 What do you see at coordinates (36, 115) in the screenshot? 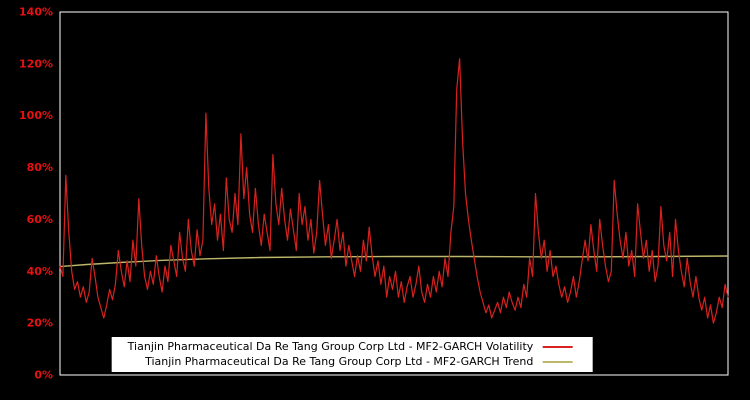
I see `y-axis-tick-label: 100%` at bounding box center [36, 115].